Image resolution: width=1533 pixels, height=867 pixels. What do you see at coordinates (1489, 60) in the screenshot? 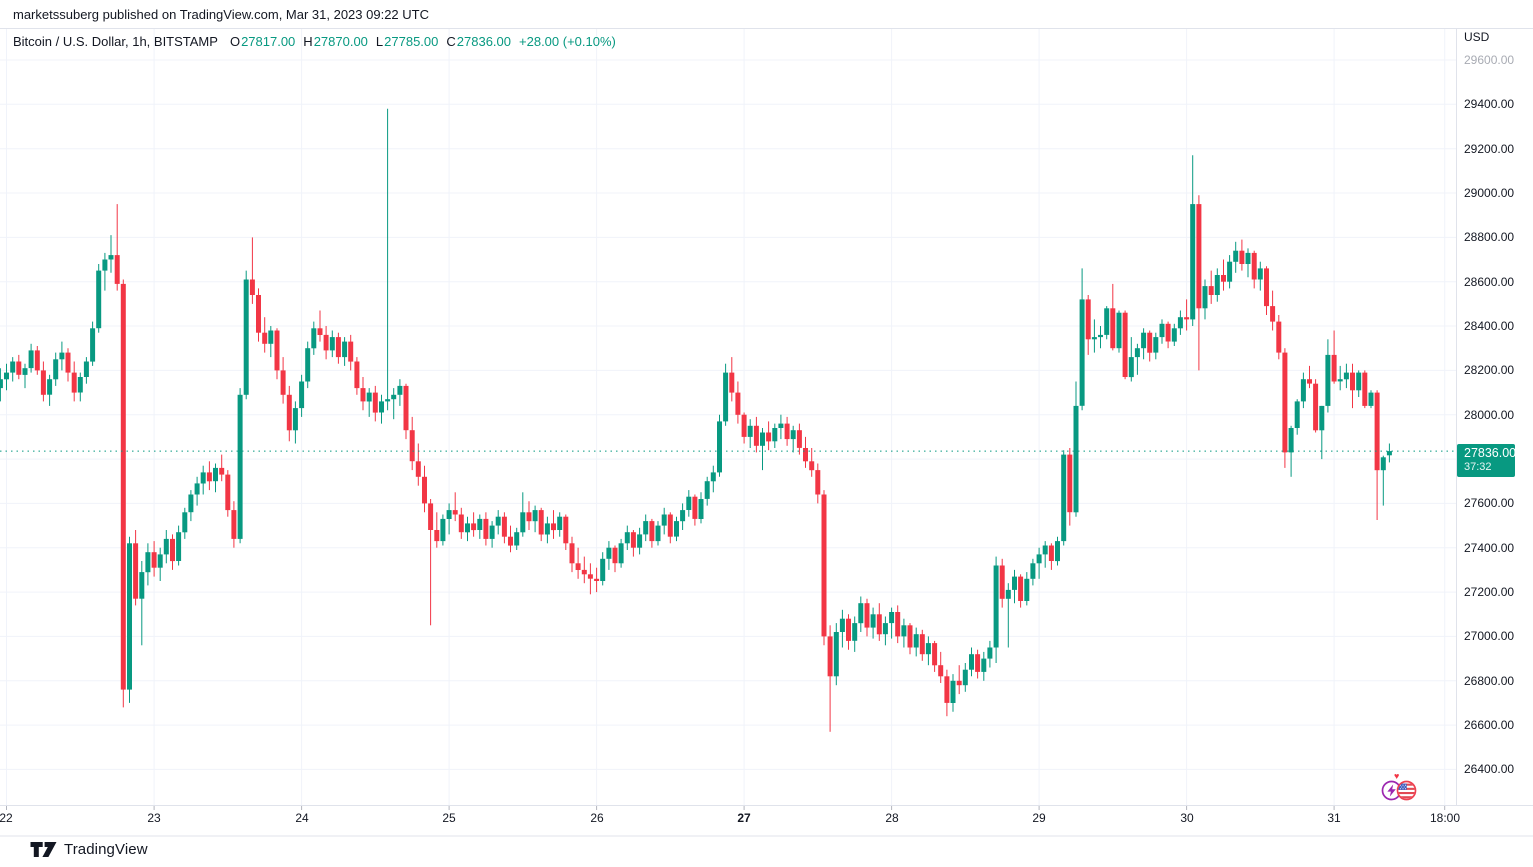
I see `price-axis-label: 29600.00` at bounding box center [1489, 60].